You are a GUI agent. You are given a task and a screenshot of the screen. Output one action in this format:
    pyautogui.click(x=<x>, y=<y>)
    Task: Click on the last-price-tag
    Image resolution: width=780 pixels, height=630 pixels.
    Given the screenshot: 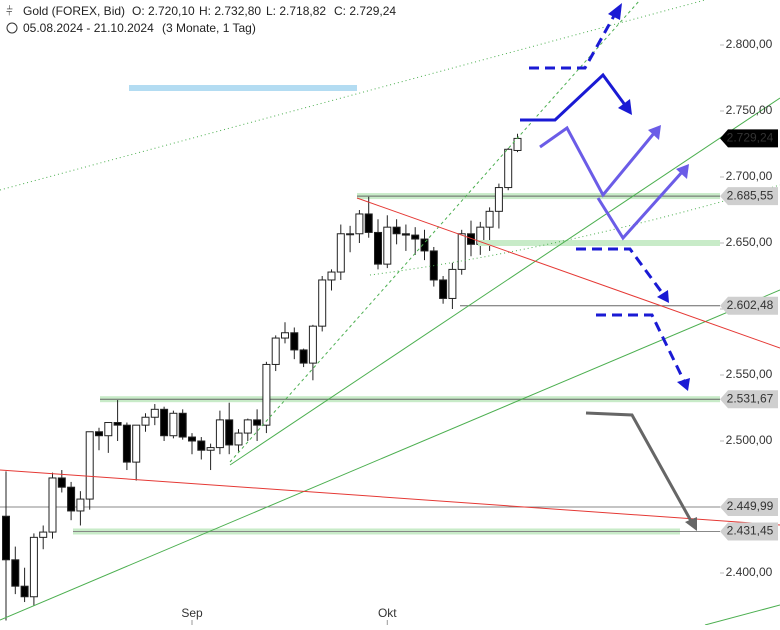 What is the action you would take?
    pyautogui.click(x=749, y=138)
    